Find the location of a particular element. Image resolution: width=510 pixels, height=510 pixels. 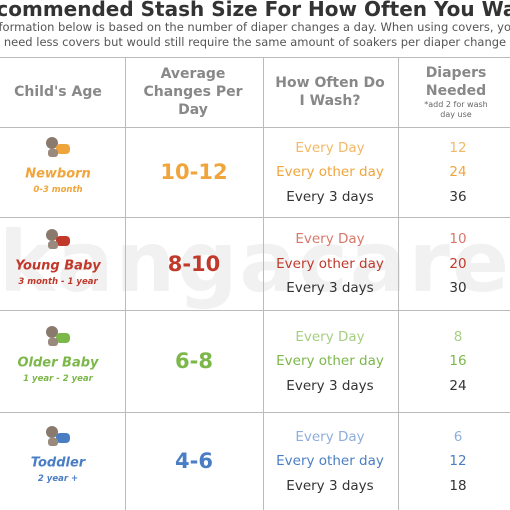

column-header: Average Changes Per Day is located at coordinates (193, 92).